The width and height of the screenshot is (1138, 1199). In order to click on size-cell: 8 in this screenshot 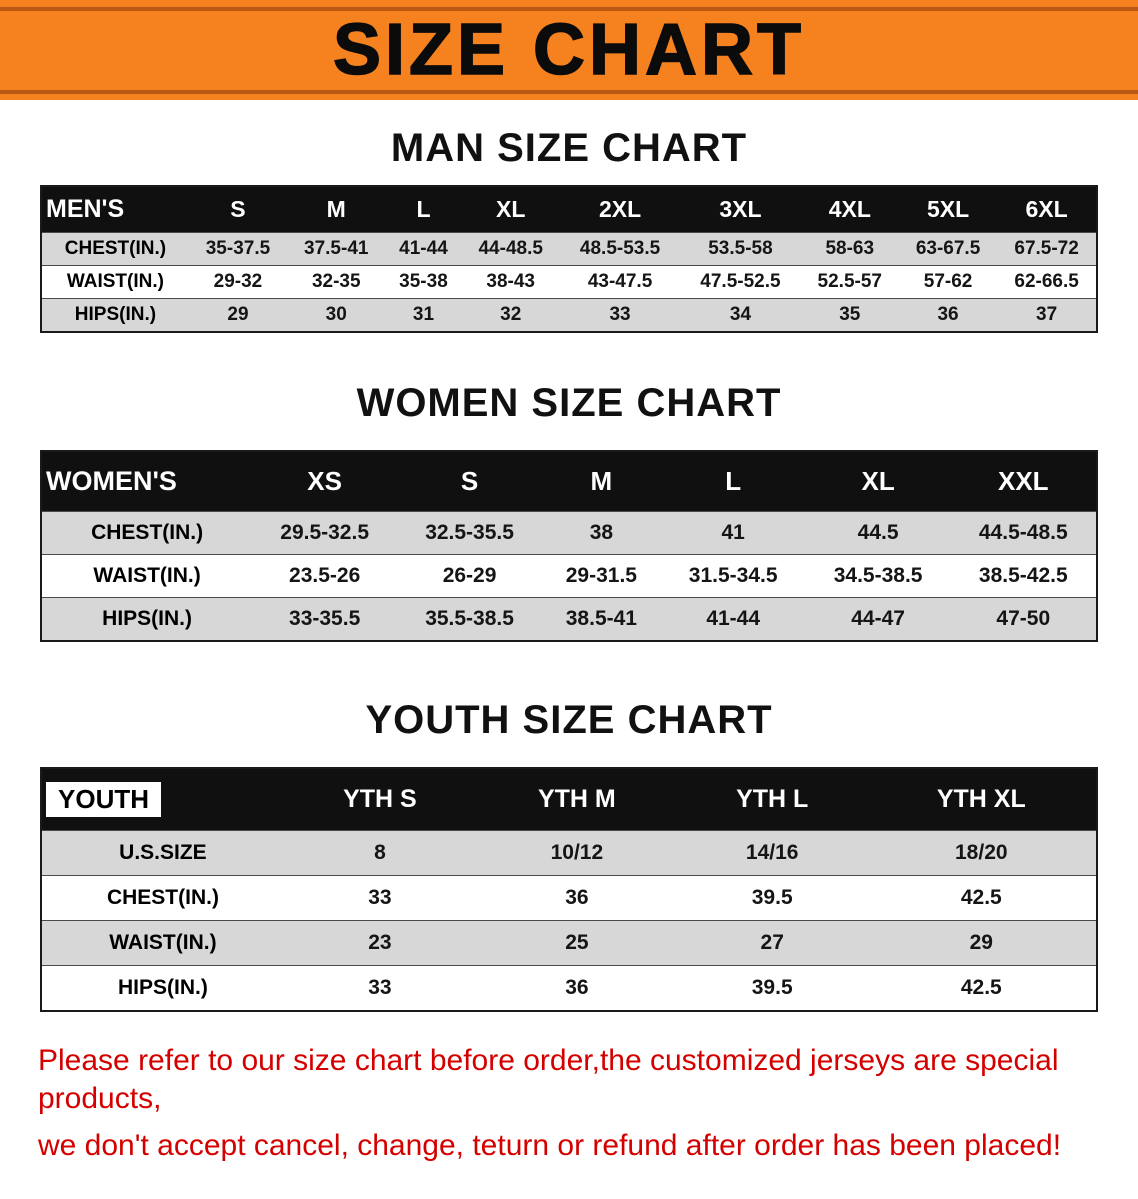, I will do `click(379, 853)`.